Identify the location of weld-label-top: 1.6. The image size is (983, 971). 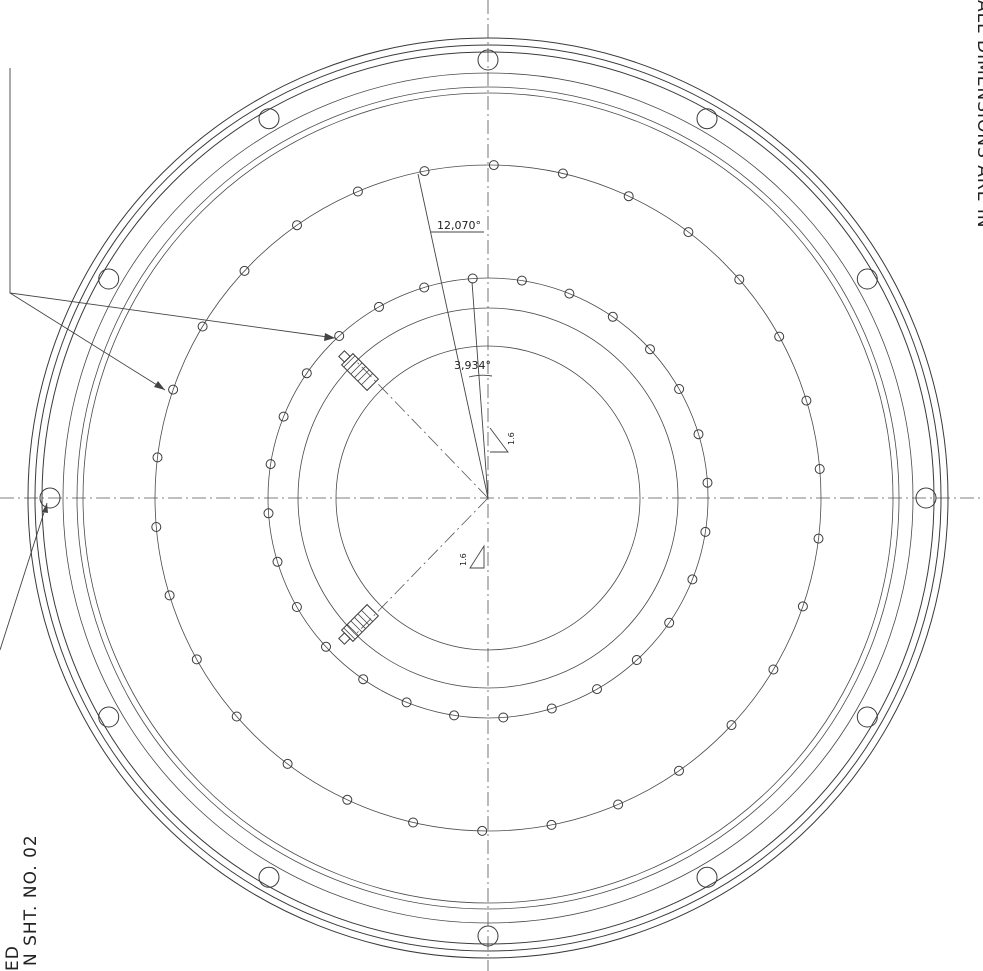
(511, 438).